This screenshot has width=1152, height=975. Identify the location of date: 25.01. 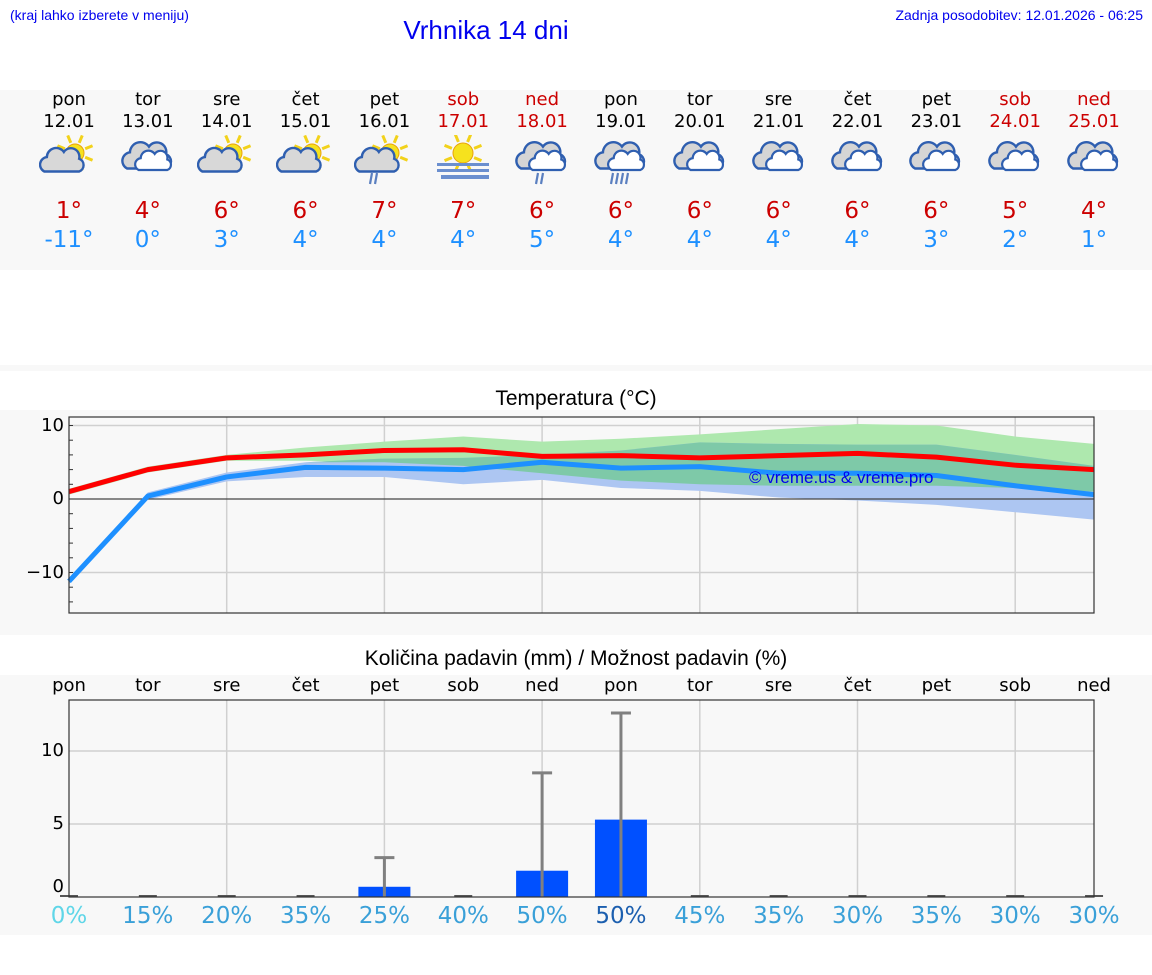
(1094, 121).